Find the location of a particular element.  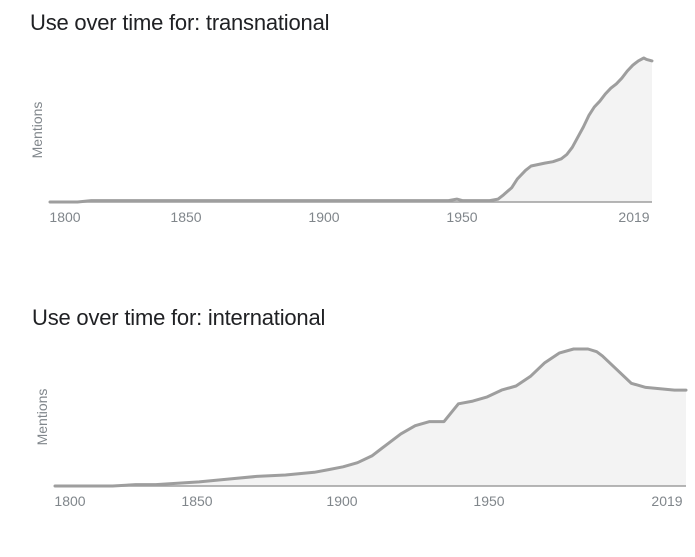

chart-title: Use over time for: transnational is located at coordinates (180, 22).